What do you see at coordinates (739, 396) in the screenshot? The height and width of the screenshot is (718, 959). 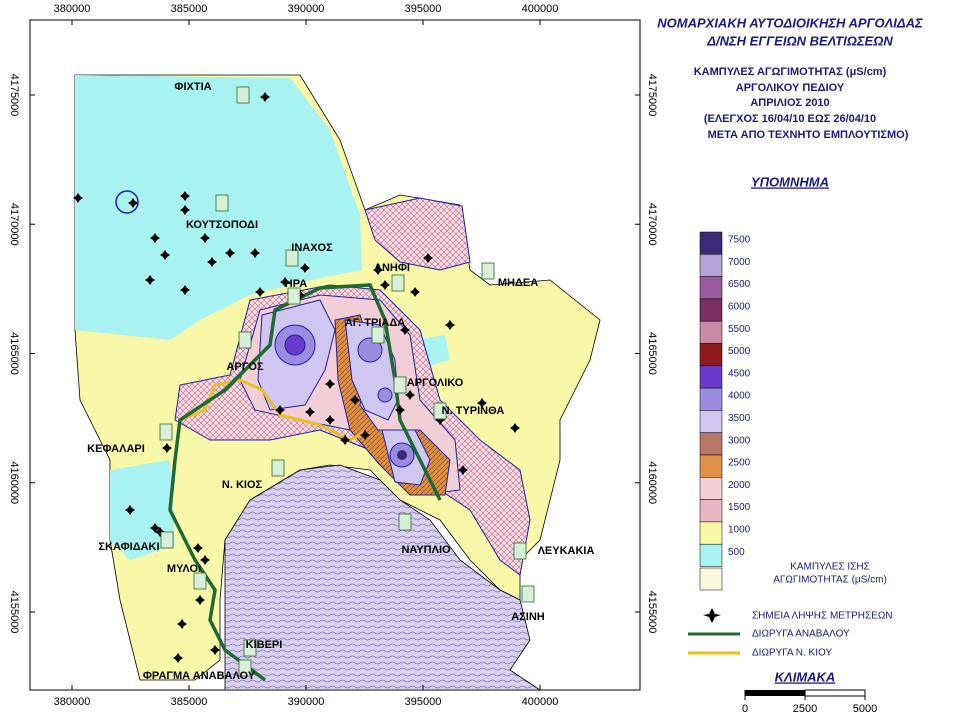 I see `legend-label: 4000` at bounding box center [739, 396].